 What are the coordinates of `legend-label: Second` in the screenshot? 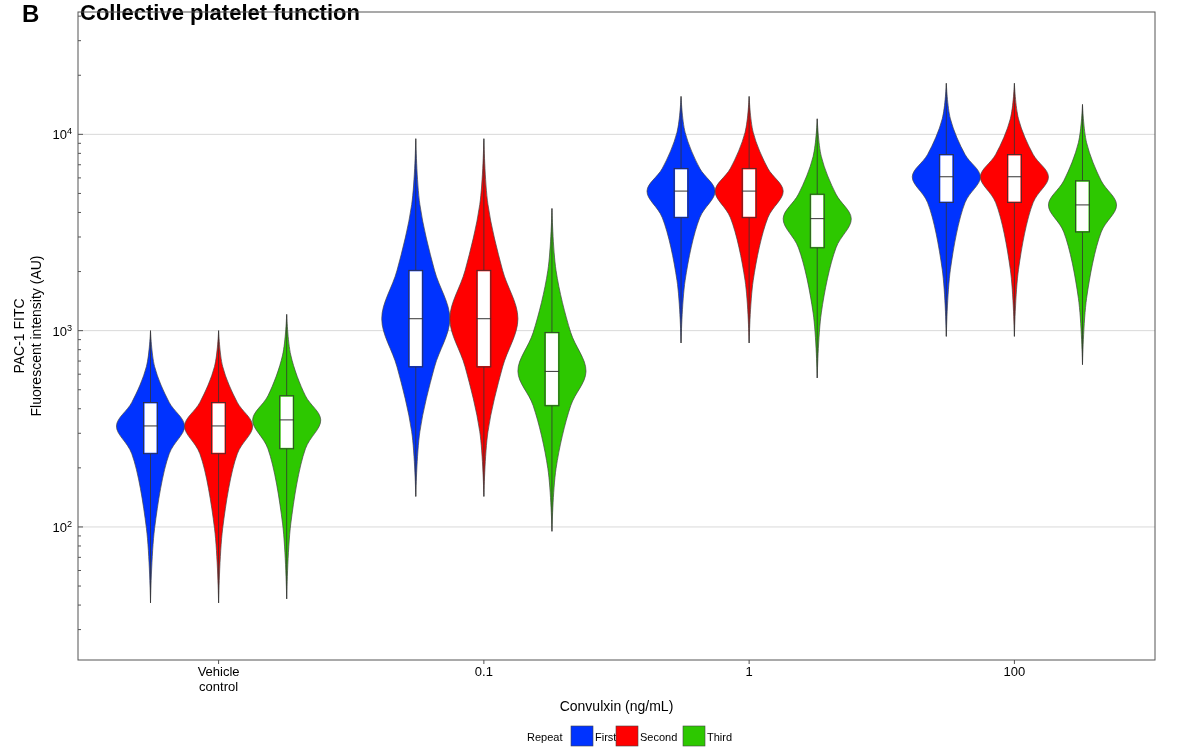 It's located at (659, 737).